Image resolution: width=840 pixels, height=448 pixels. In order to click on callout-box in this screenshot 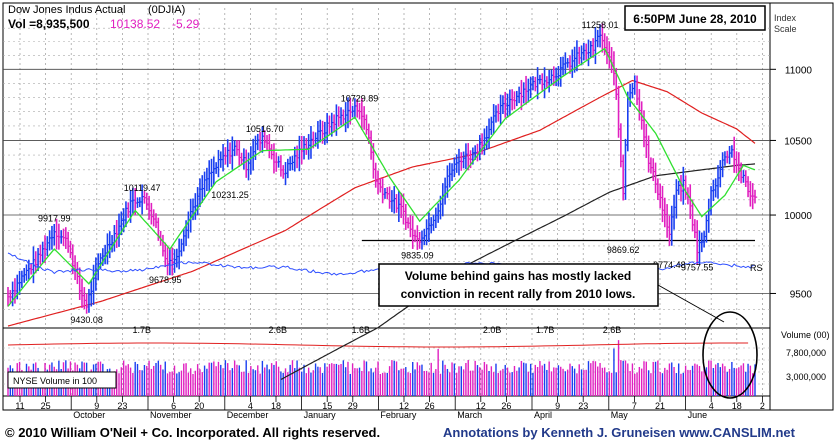, I will do `click(518, 285)`.